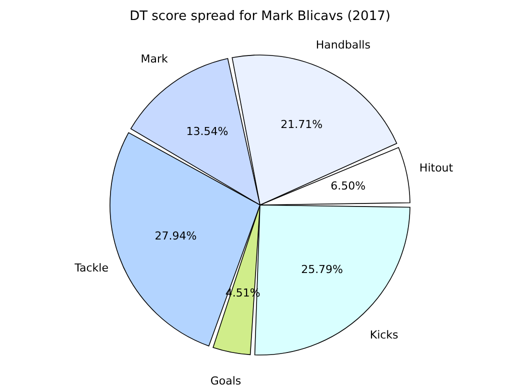 This screenshot has height=390, width=520. What do you see at coordinates (322, 269) in the screenshot?
I see `data-label: 25.79%` at bounding box center [322, 269].